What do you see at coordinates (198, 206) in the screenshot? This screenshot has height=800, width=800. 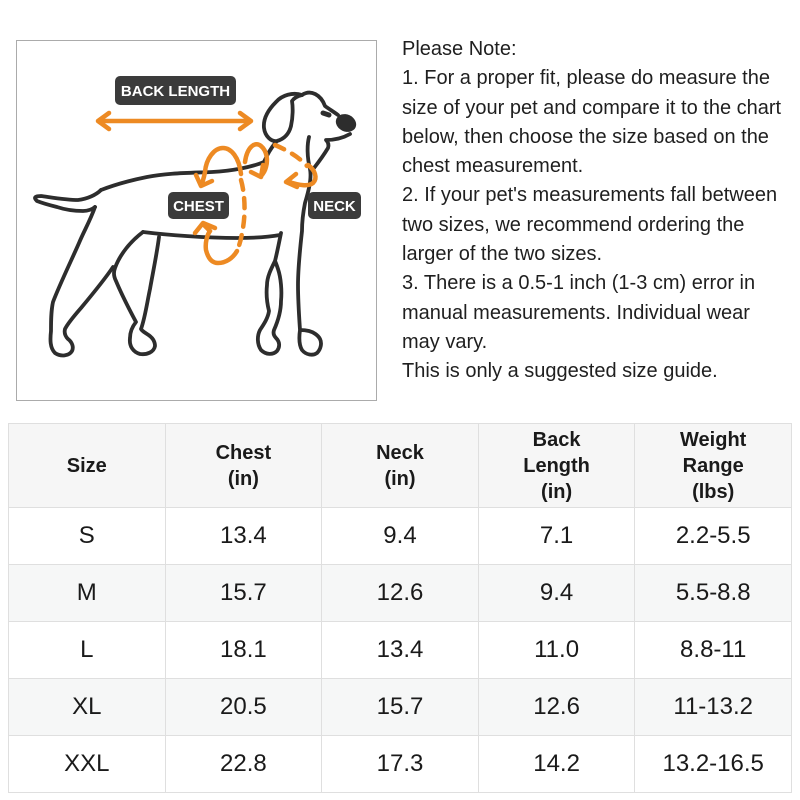 I see `svg-text: CHEST` at bounding box center [198, 206].